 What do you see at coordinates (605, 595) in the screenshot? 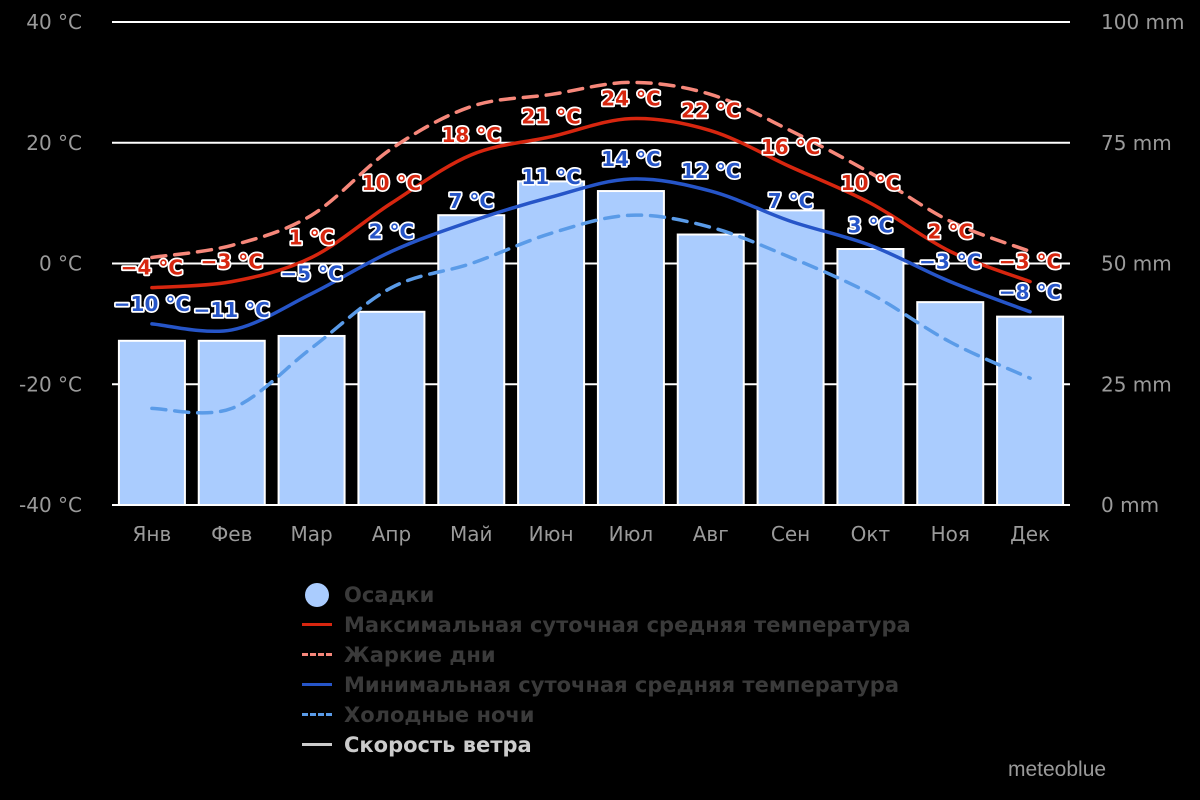
I see `legend-item-precipitation: Осадки` at bounding box center [605, 595].